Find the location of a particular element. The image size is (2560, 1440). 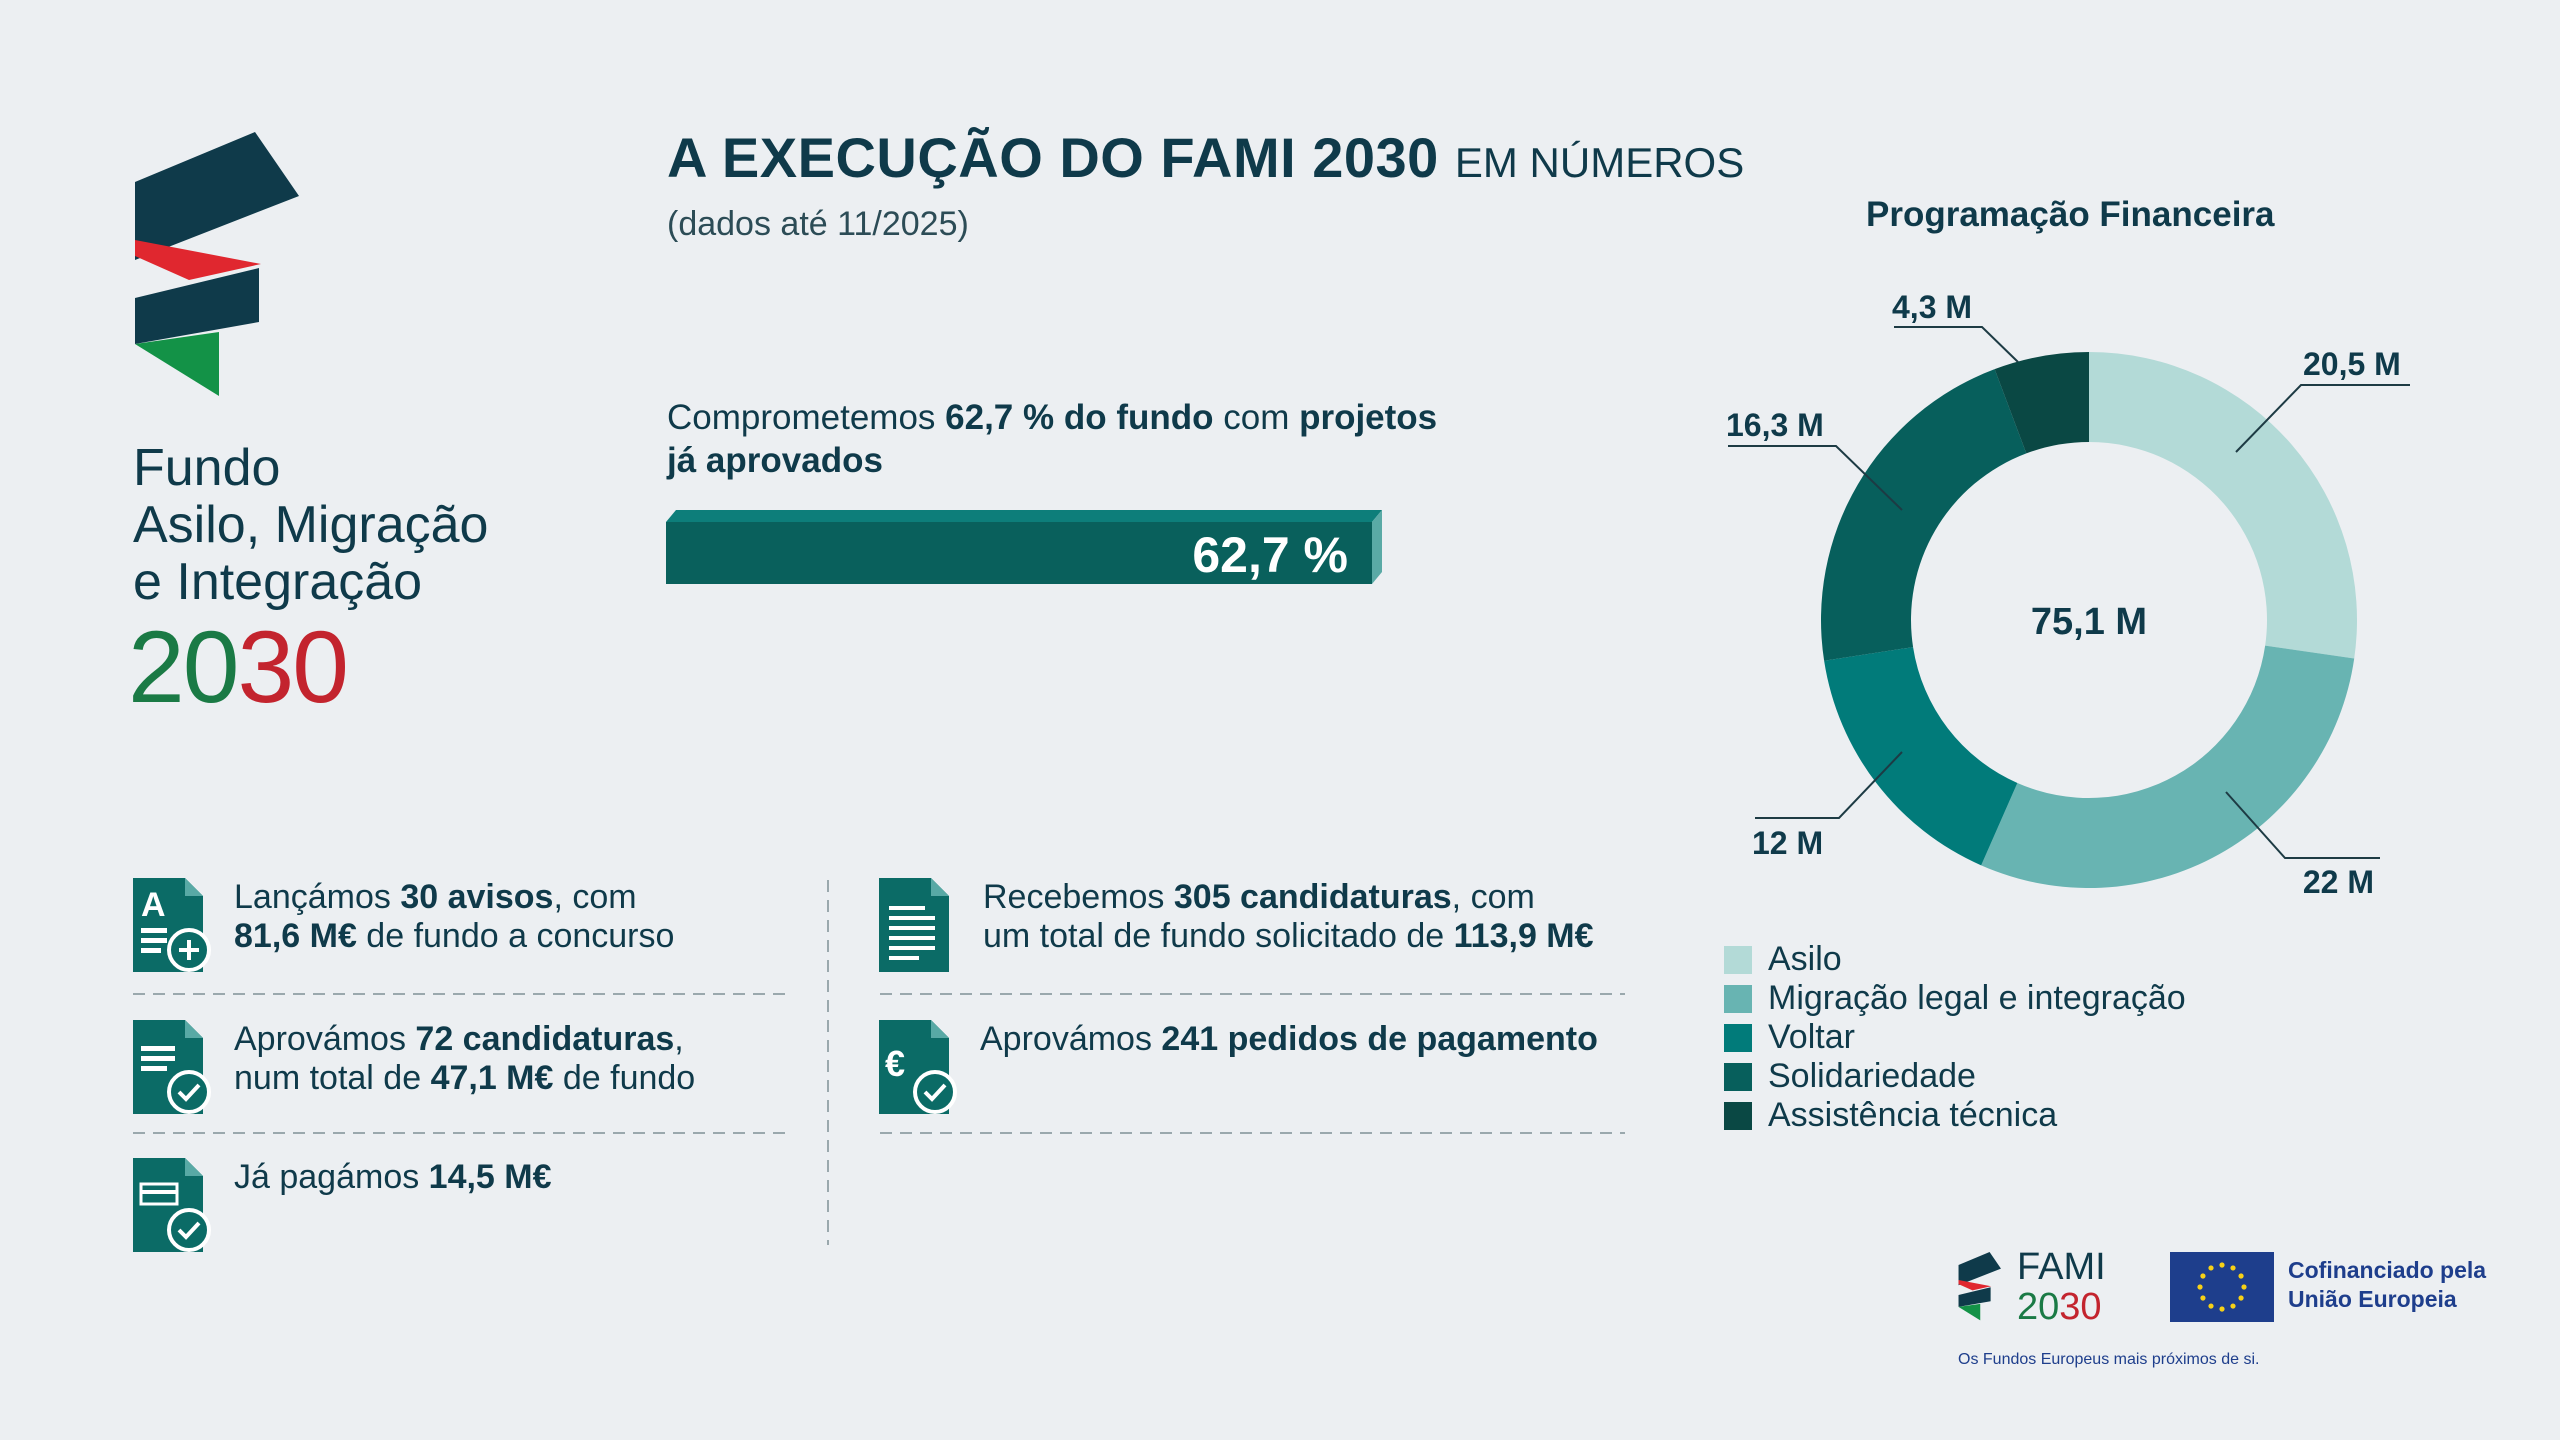

footer-fami-year: 2030 is located at coordinates (2059, 1307).